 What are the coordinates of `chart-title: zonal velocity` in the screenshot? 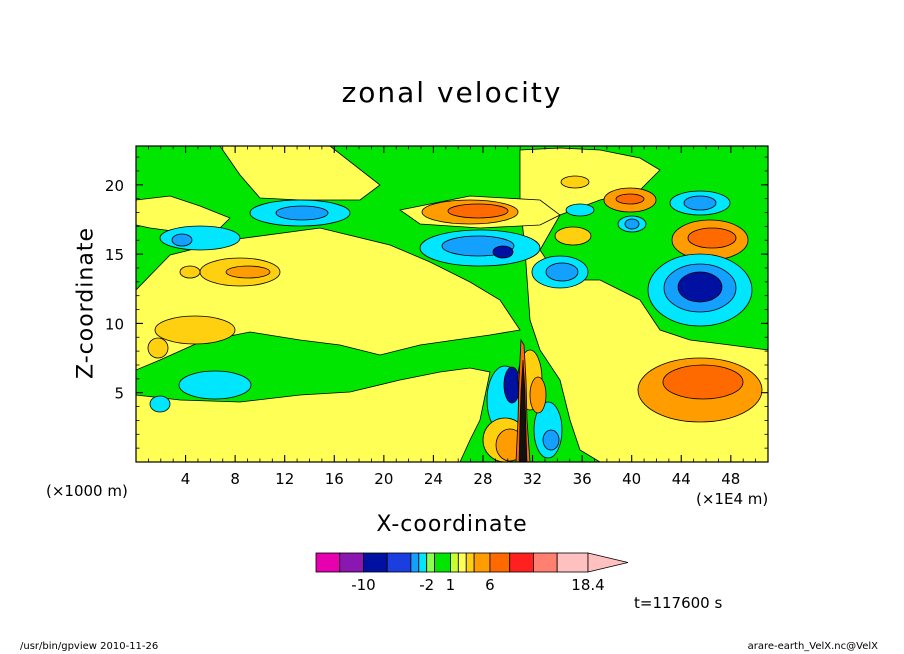 It's located at (452, 92).